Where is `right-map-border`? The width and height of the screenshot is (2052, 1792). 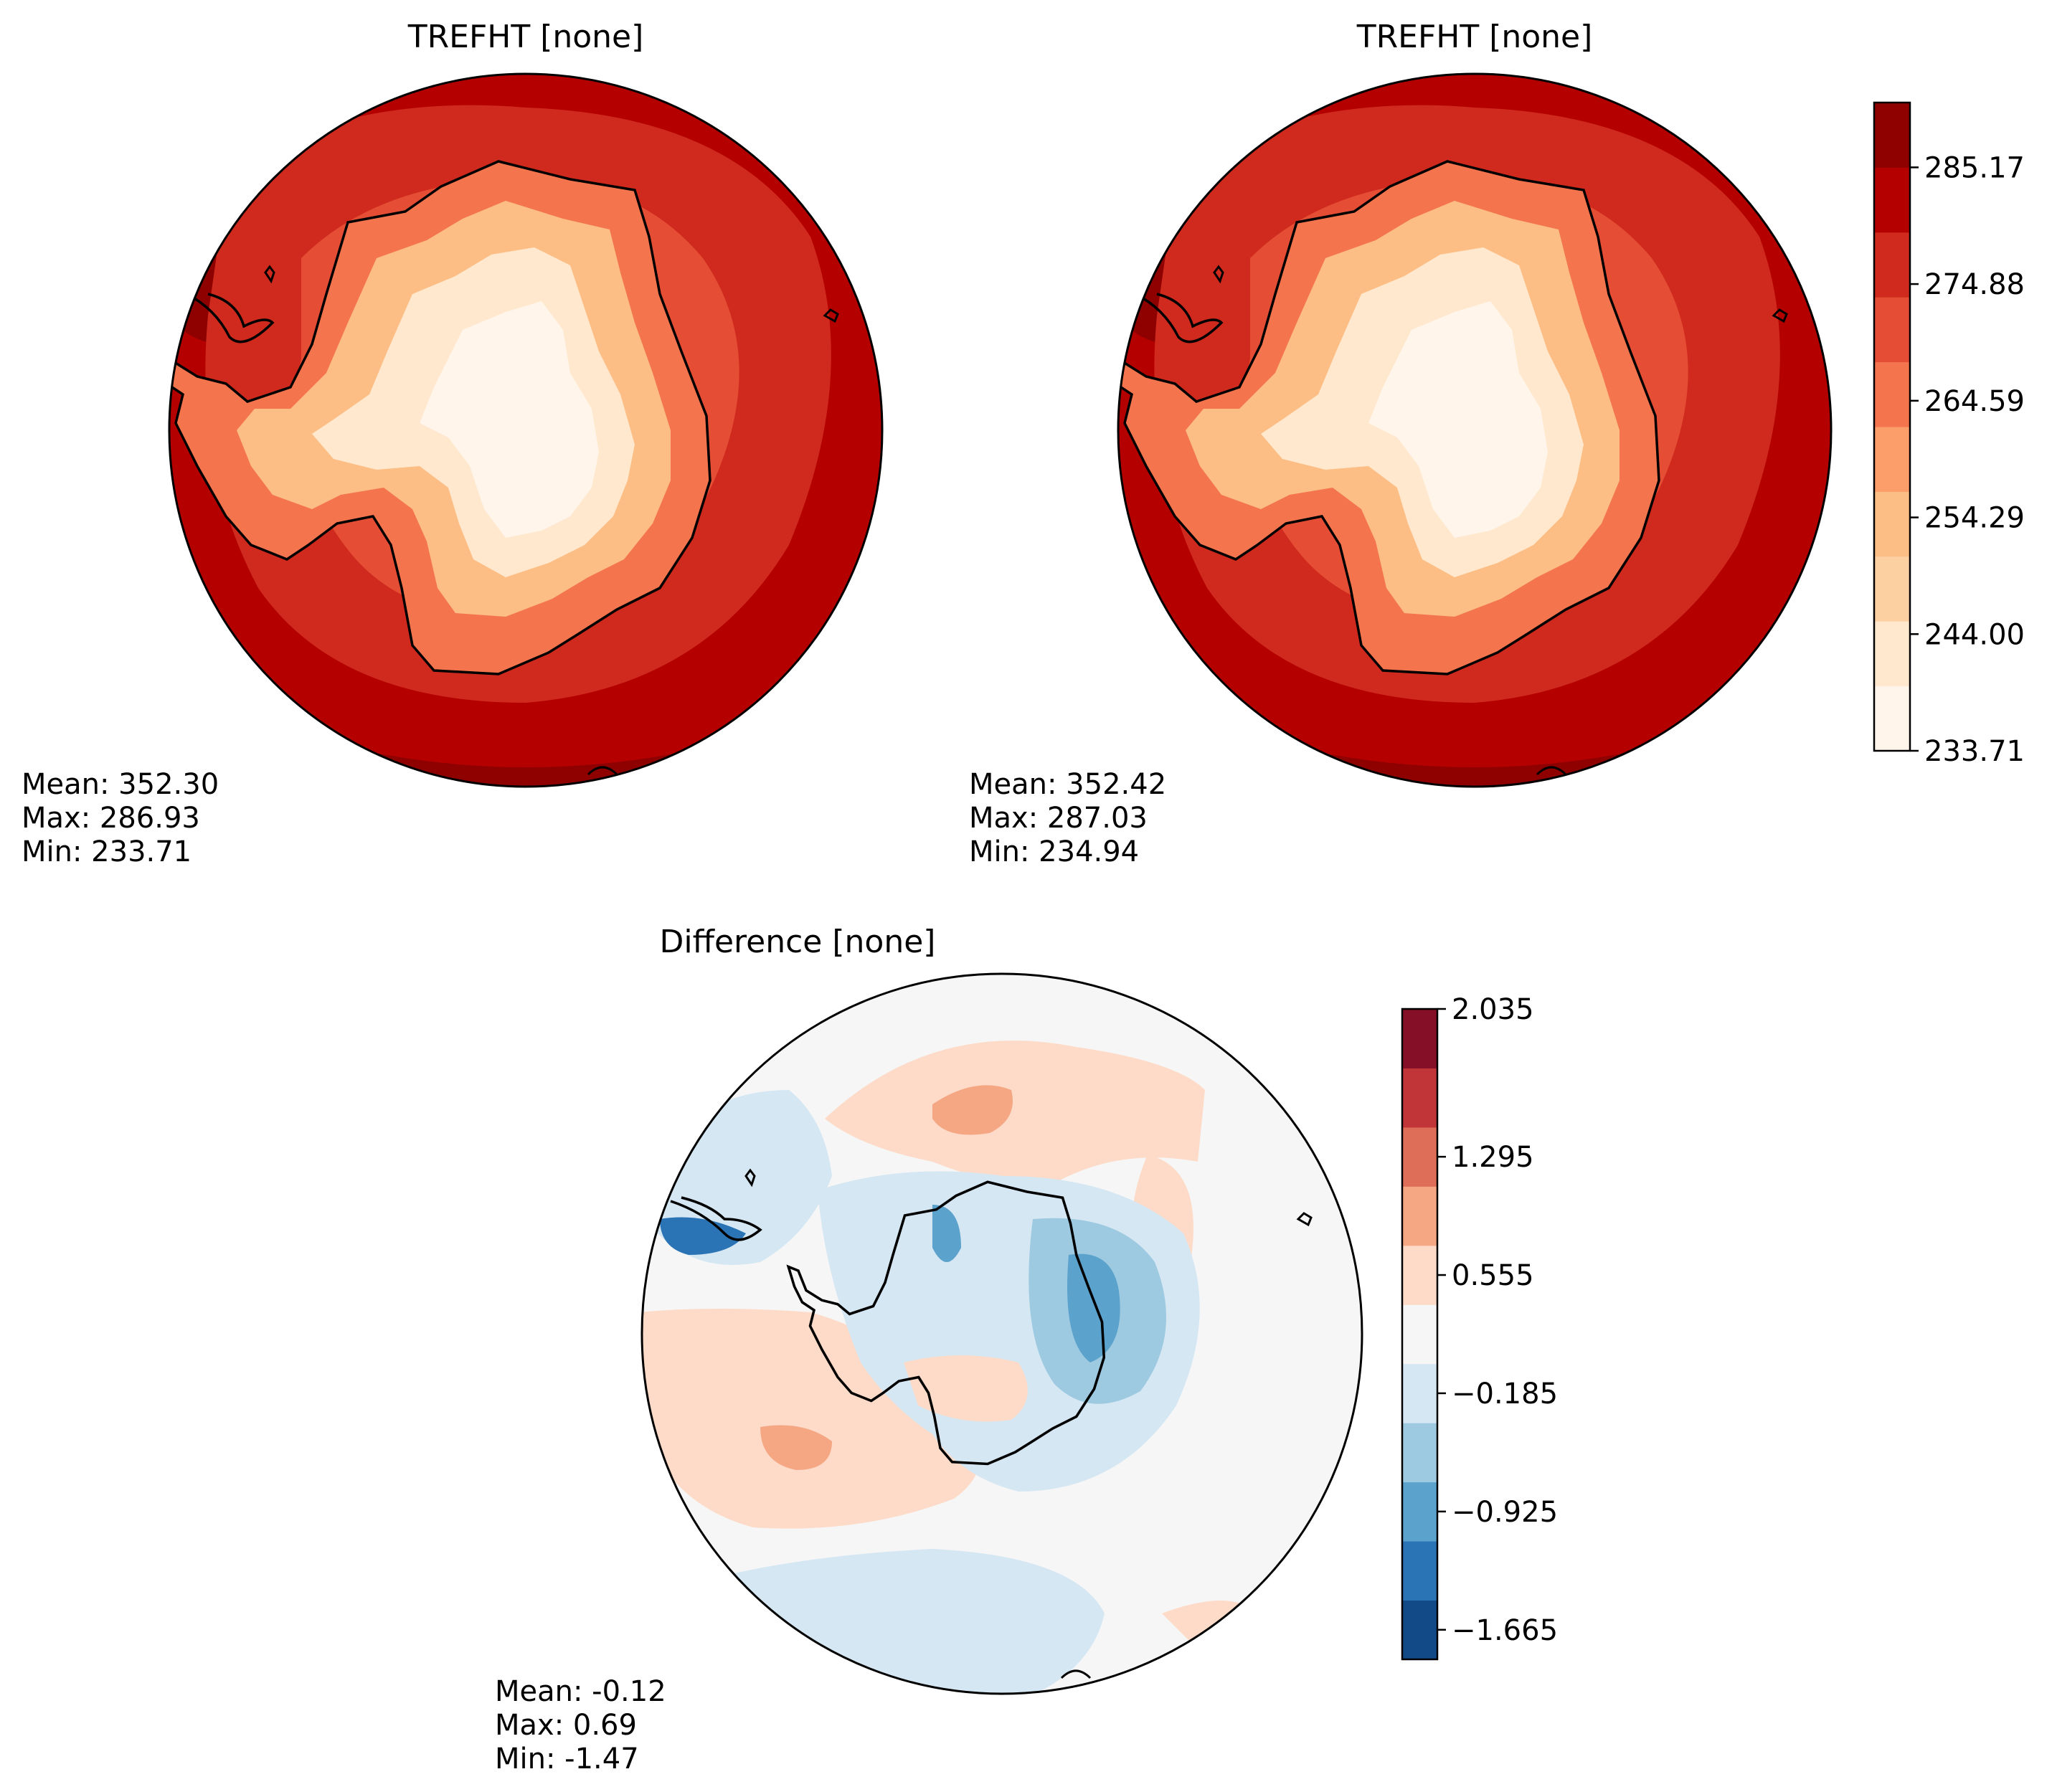 right-map-border is located at coordinates (1475, 430).